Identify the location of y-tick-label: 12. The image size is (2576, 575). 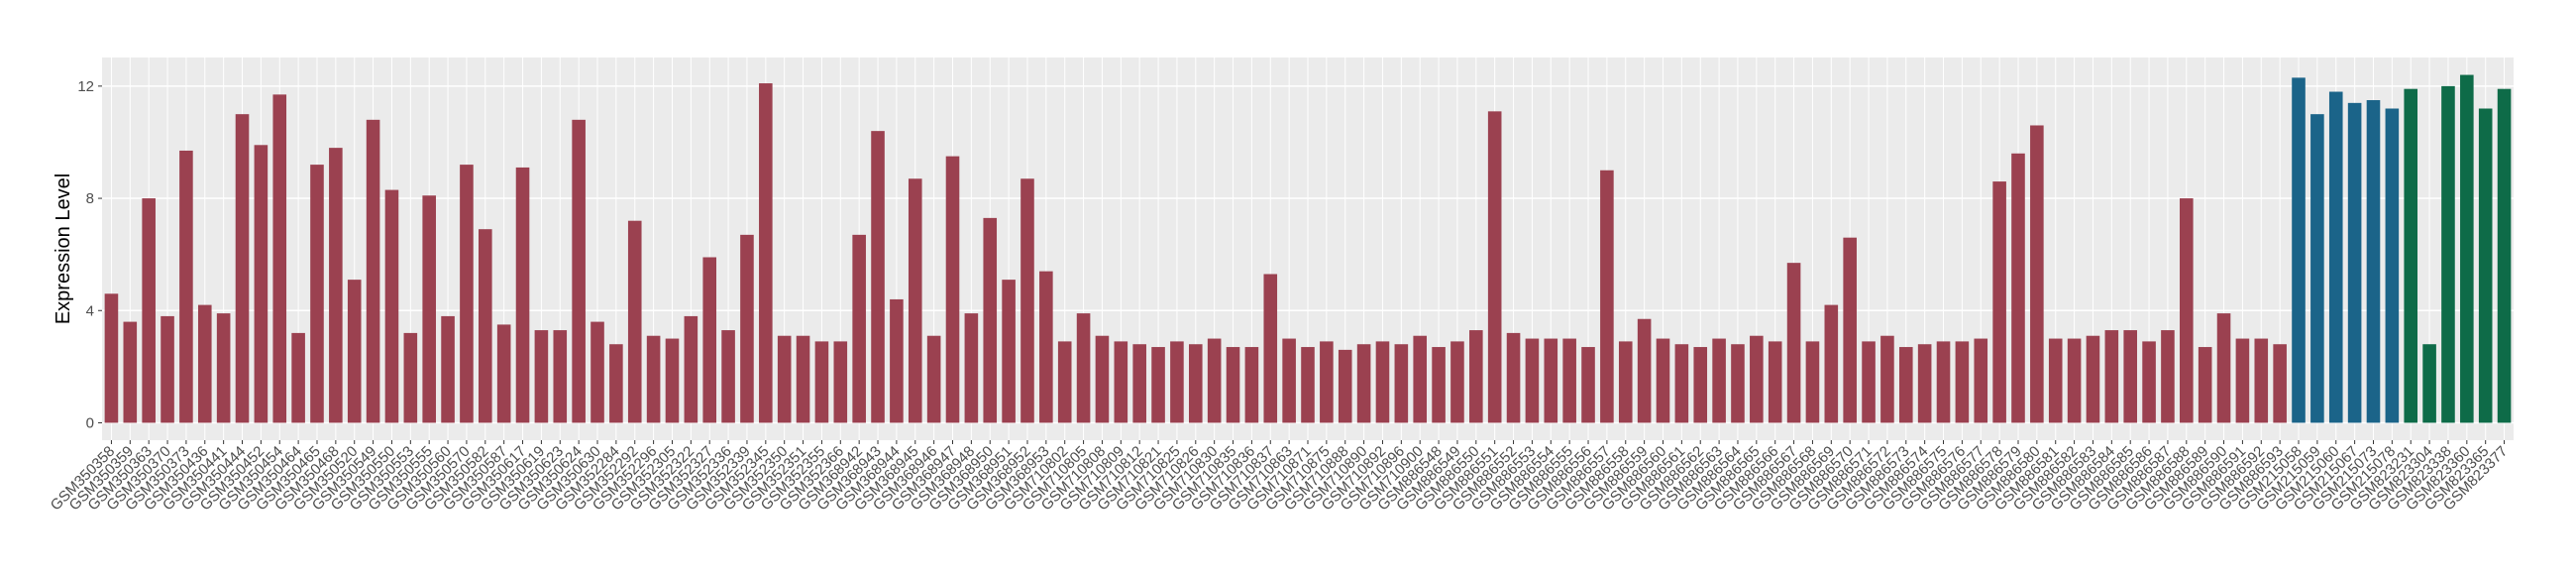
(85, 86).